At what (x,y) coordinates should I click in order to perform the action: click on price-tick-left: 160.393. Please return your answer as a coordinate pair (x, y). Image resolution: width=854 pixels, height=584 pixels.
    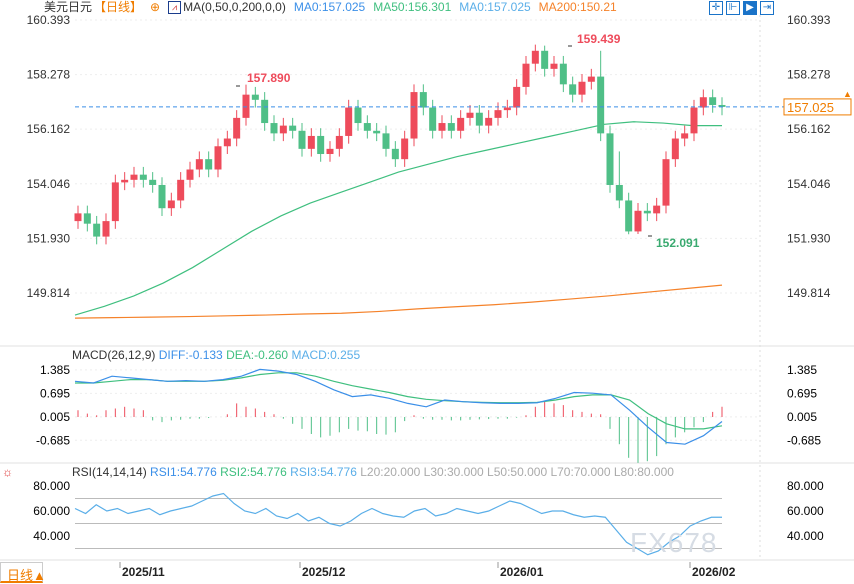
    Looking at the image, I should click on (49, 20).